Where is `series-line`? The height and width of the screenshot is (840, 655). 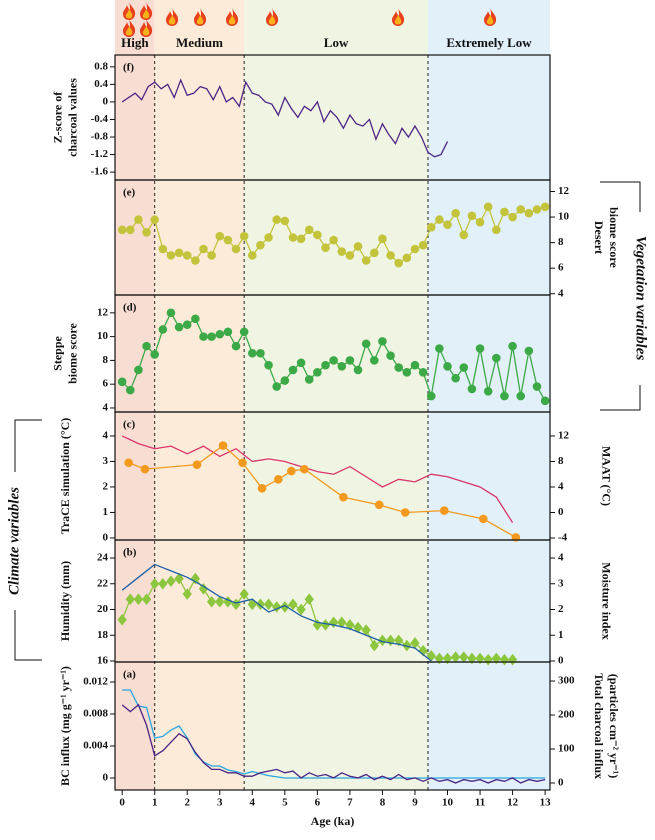 series-line is located at coordinates (317, 479).